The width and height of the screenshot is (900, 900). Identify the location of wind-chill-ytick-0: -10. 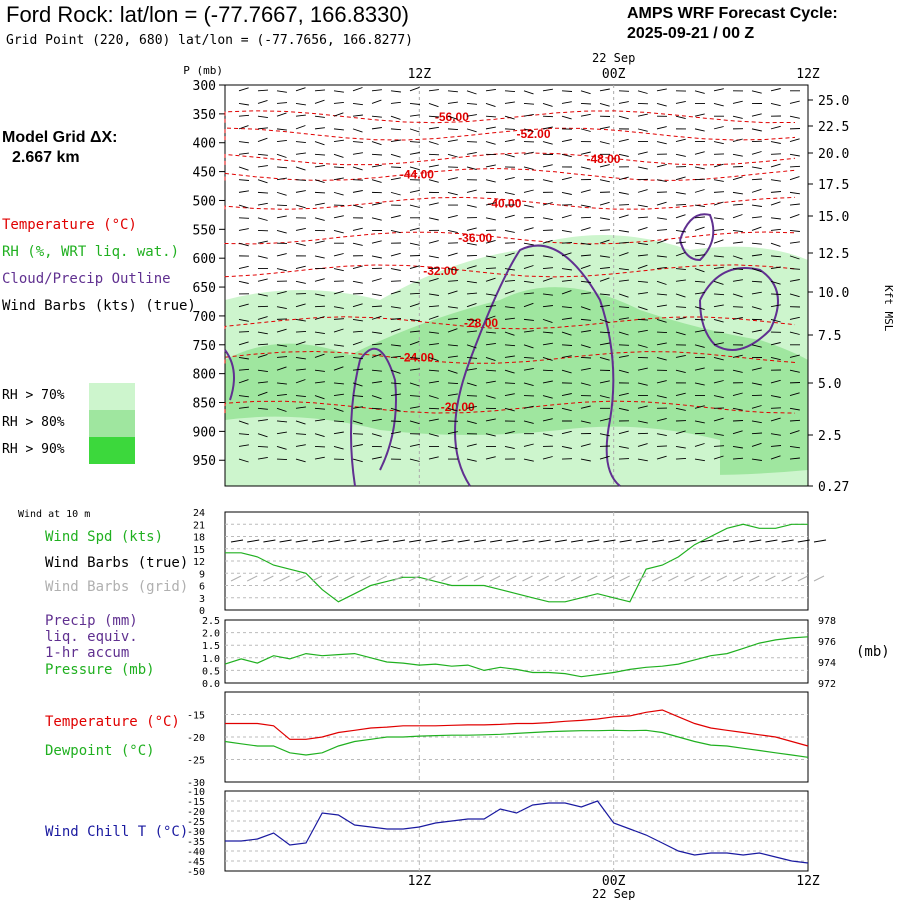
(196, 792).